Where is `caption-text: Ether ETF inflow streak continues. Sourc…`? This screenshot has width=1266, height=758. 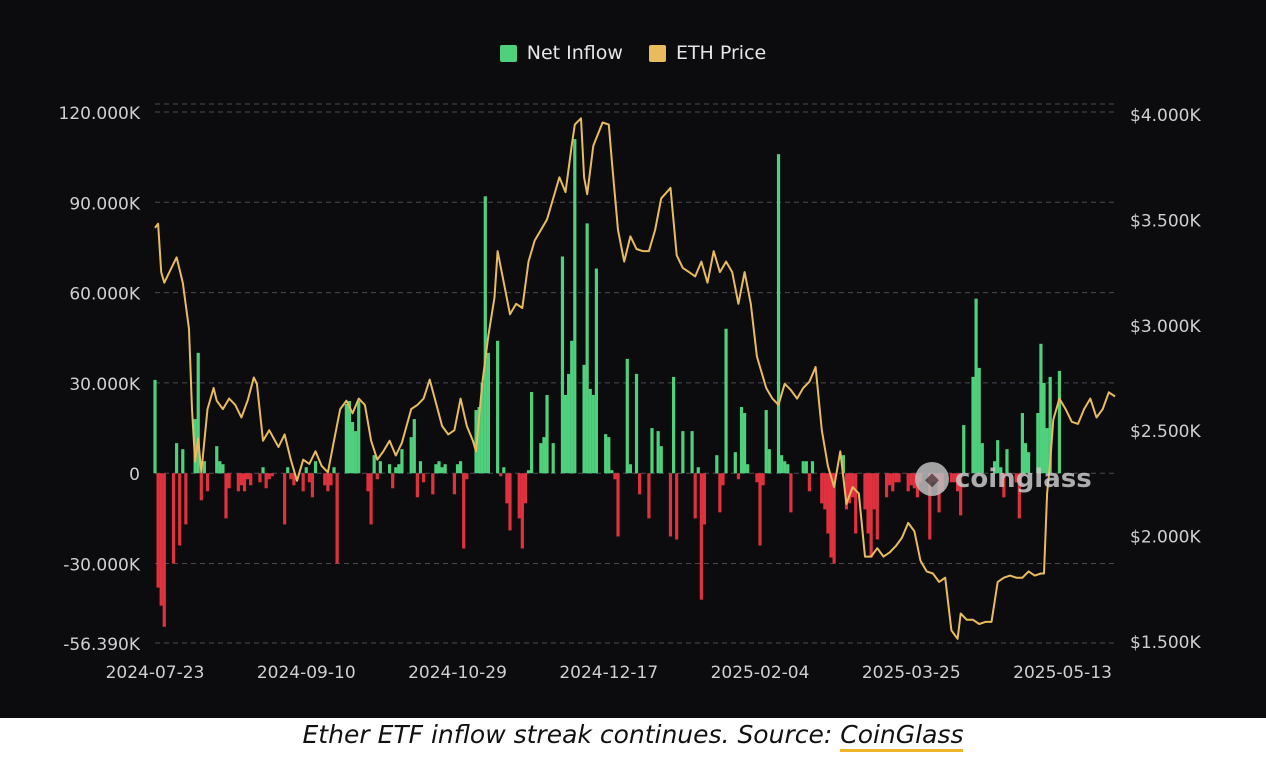 caption-text: Ether ETF inflow streak continues. Sourc… is located at coordinates (571, 734).